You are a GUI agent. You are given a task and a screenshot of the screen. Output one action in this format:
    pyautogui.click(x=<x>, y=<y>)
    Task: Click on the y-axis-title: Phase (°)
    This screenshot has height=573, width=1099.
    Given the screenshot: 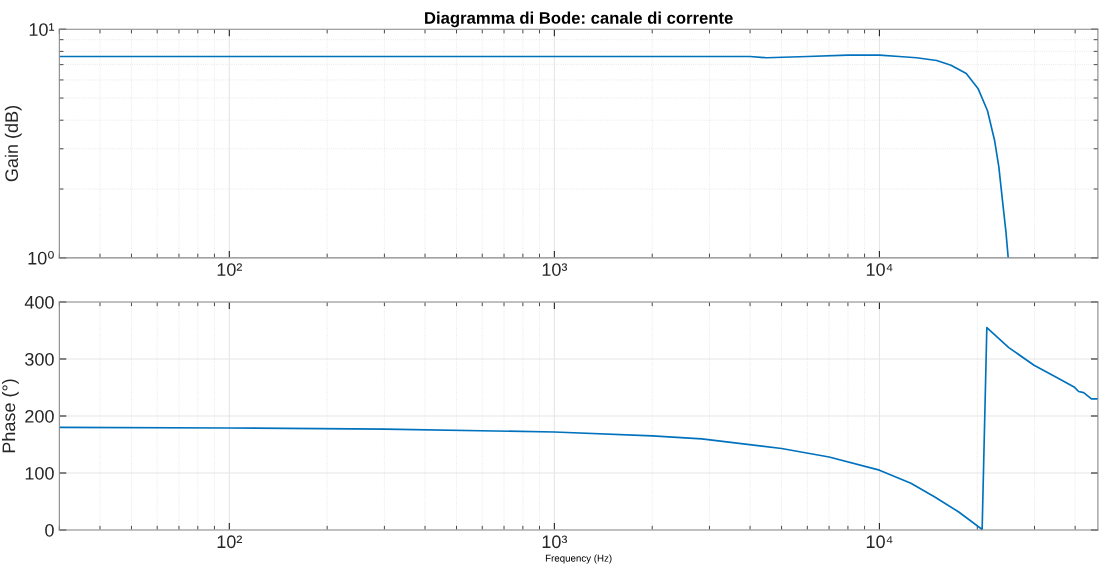 What is the action you would take?
    pyautogui.click(x=10, y=416)
    